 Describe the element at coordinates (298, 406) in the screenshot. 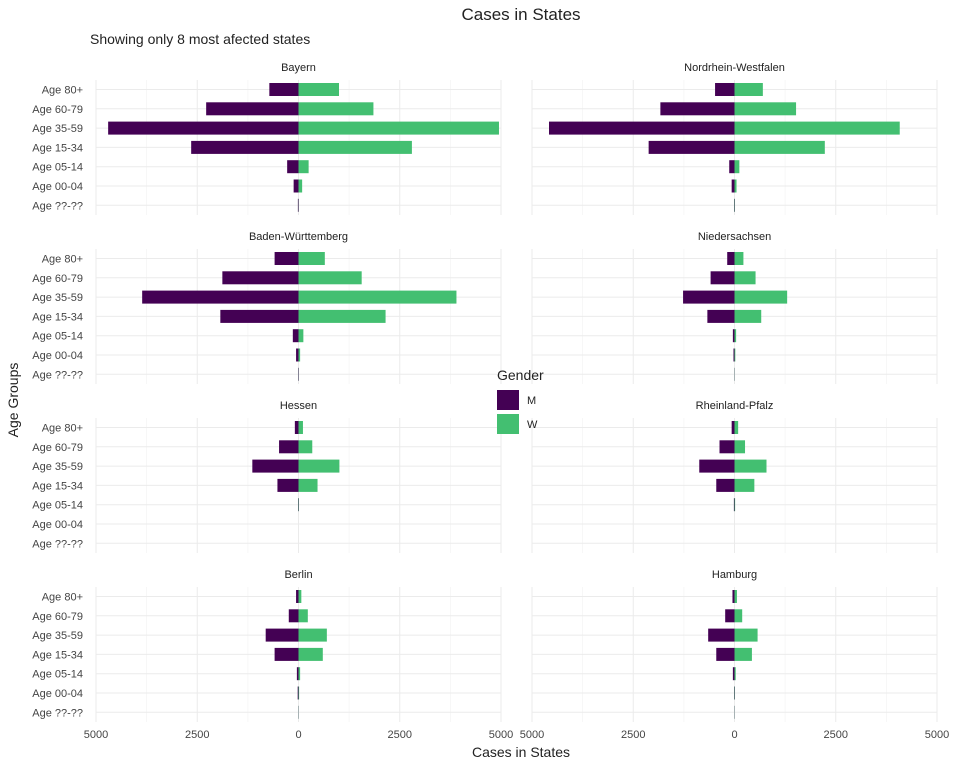

I see `panel-strip-label: Hessen` at that location.